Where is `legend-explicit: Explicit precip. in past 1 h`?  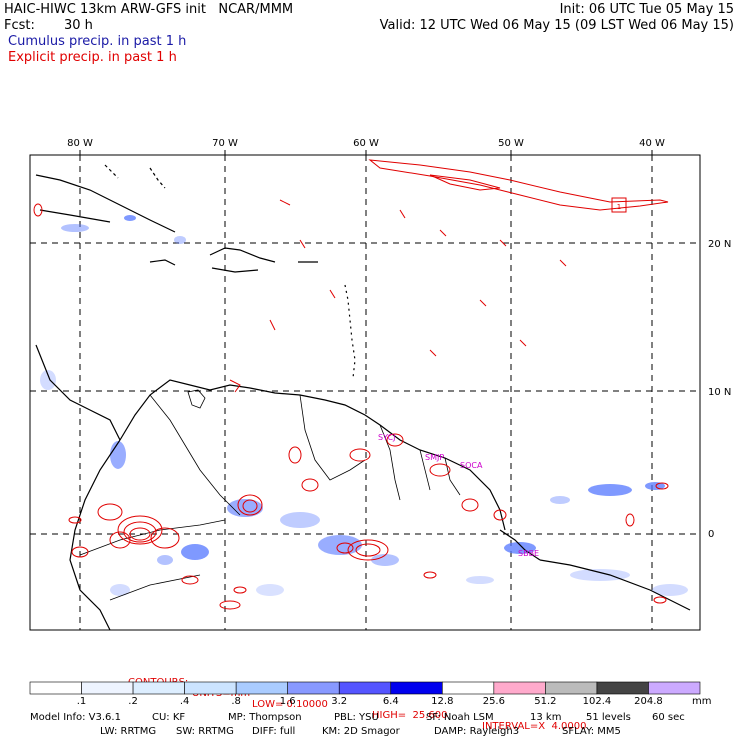
legend-explicit: Explicit precip. in past 1 h is located at coordinates (92, 57).